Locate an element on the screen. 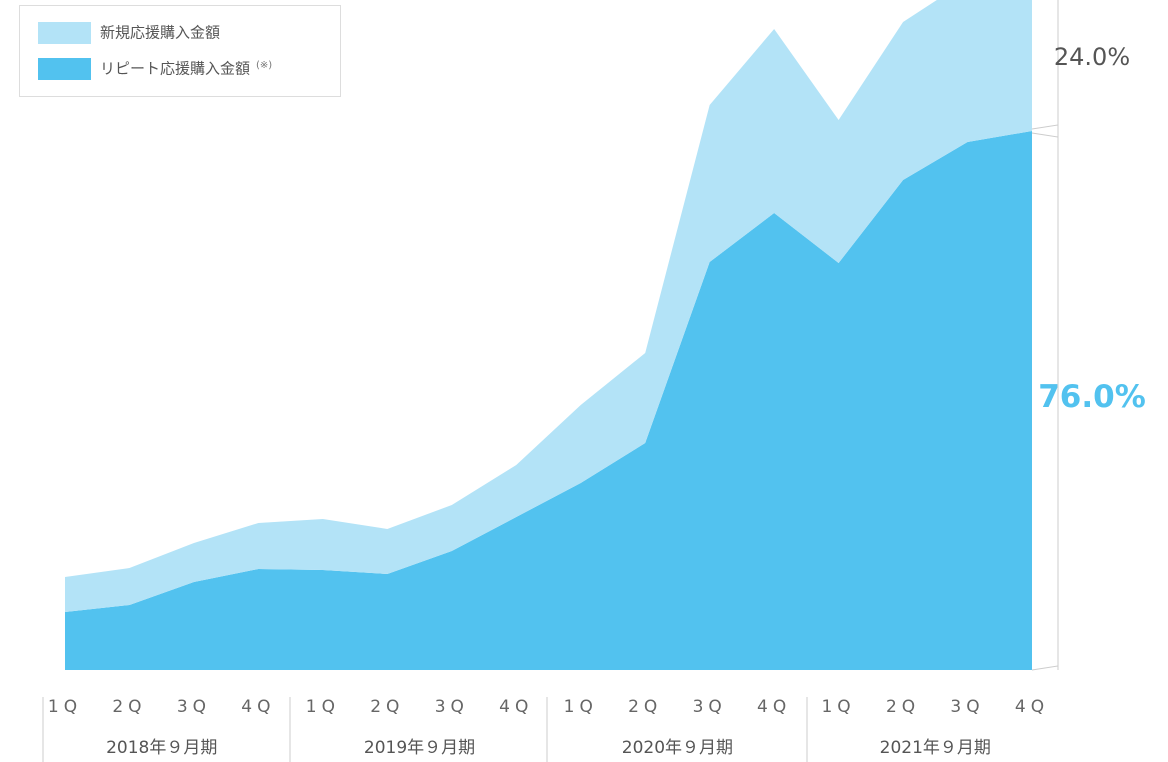  legend-note: (※) is located at coordinates (264, 65).